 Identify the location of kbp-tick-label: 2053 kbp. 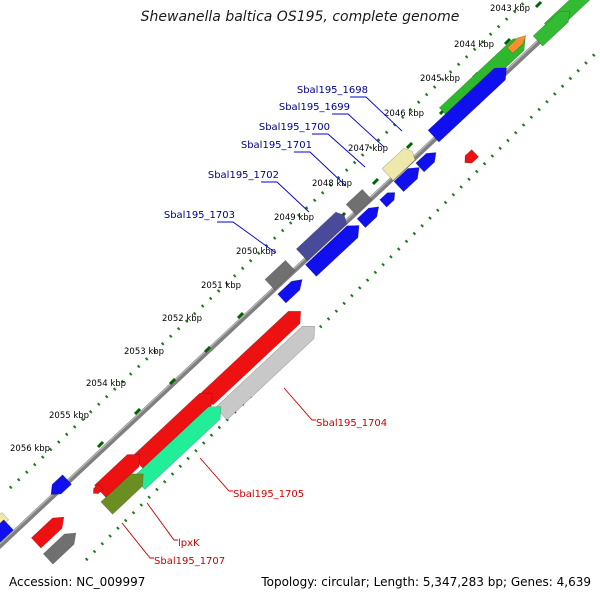
(144, 352).